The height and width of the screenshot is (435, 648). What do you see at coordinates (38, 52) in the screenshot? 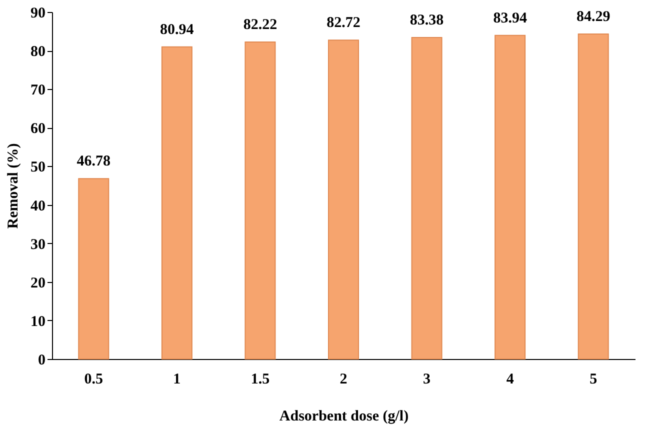
I see `y-tick-label: 80` at bounding box center [38, 52].